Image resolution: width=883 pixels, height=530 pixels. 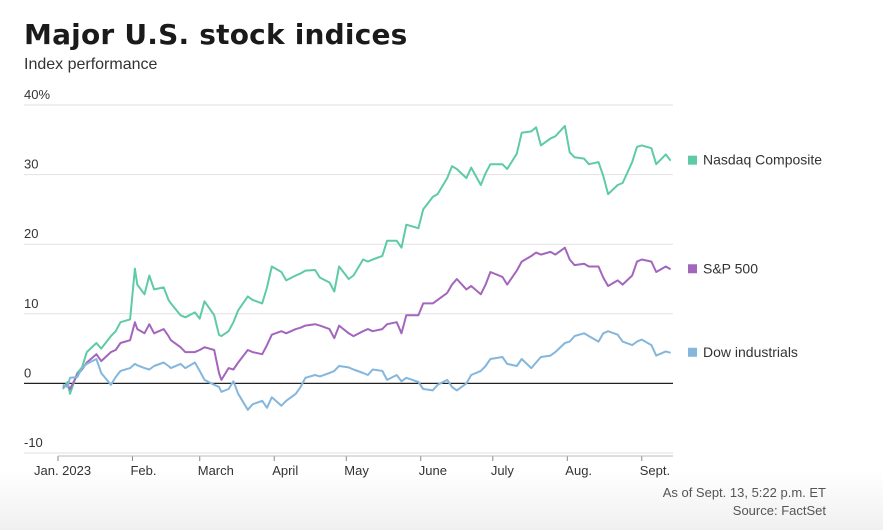 What do you see at coordinates (143, 470) in the screenshot?
I see `x-tick-label: Feb.` at bounding box center [143, 470].